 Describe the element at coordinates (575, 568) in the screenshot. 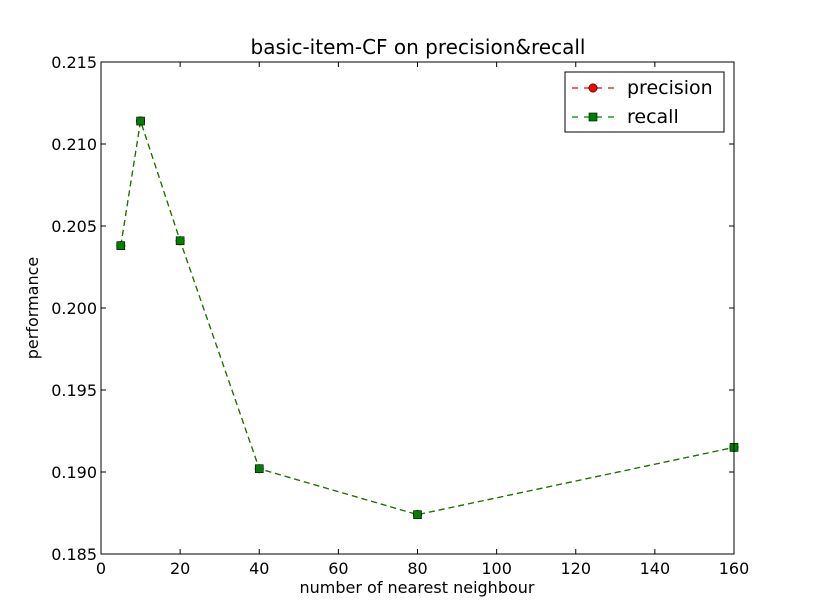

I see `x-tick-label: 120` at that location.